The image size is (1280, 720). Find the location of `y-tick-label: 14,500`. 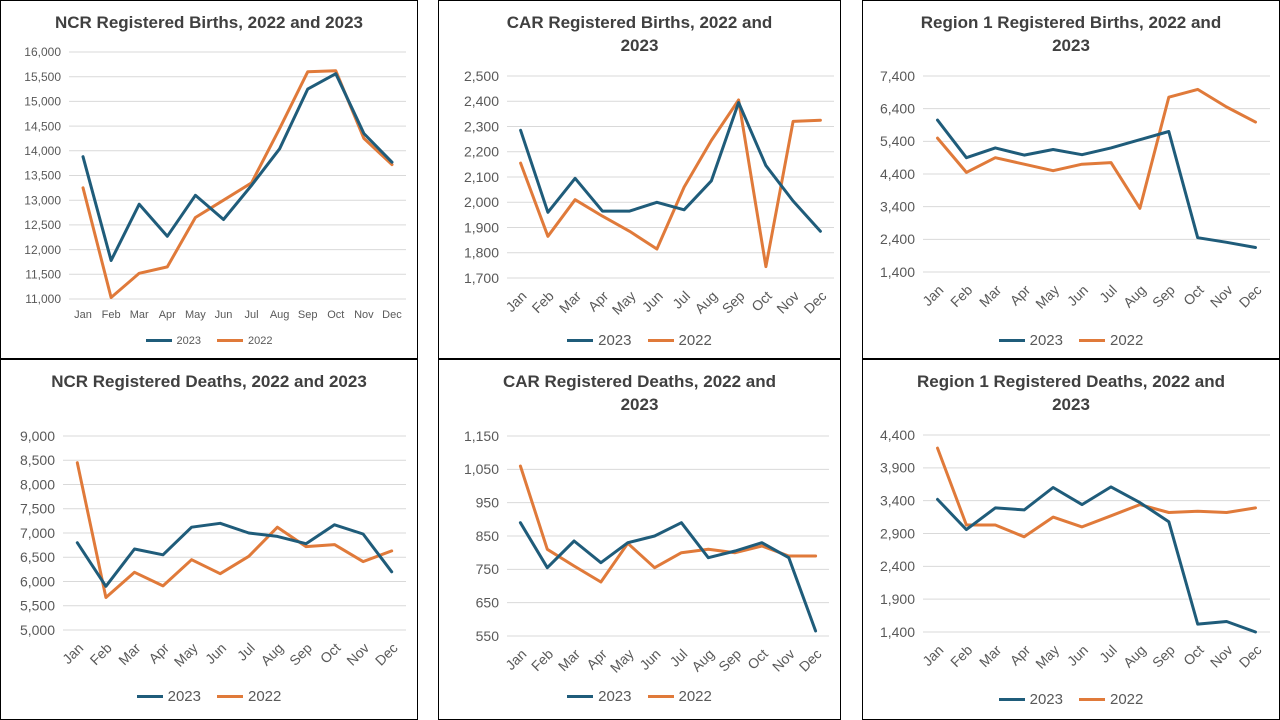

y-tick-label: 14,500 is located at coordinates (42, 126).